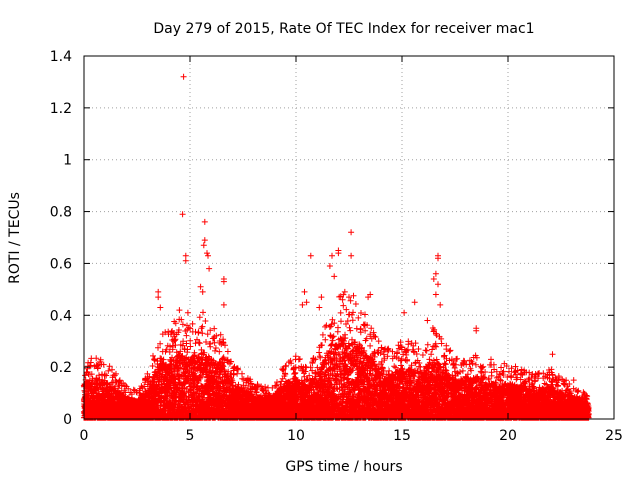 The image size is (640, 480). What do you see at coordinates (61, 109) in the screenshot?
I see `y-tick-label: 1.2` at bounding box center [61, 109].